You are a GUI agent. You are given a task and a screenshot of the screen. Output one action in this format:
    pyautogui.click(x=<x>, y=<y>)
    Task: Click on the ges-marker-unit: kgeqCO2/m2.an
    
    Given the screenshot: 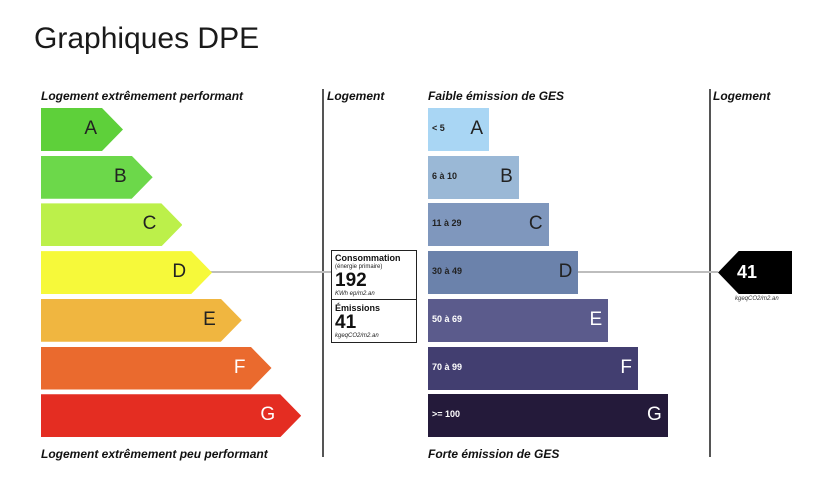 What is the action you would take?
    pyautogui.click(x=757, y=299)
    